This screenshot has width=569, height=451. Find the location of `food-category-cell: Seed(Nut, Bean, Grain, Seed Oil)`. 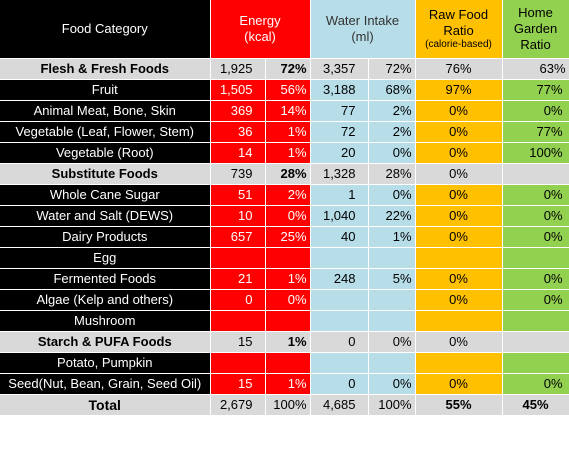

food-category-cell: Seed(Nut, Bean, Grain, Seed Oil) is located at coordinates (105, 384).